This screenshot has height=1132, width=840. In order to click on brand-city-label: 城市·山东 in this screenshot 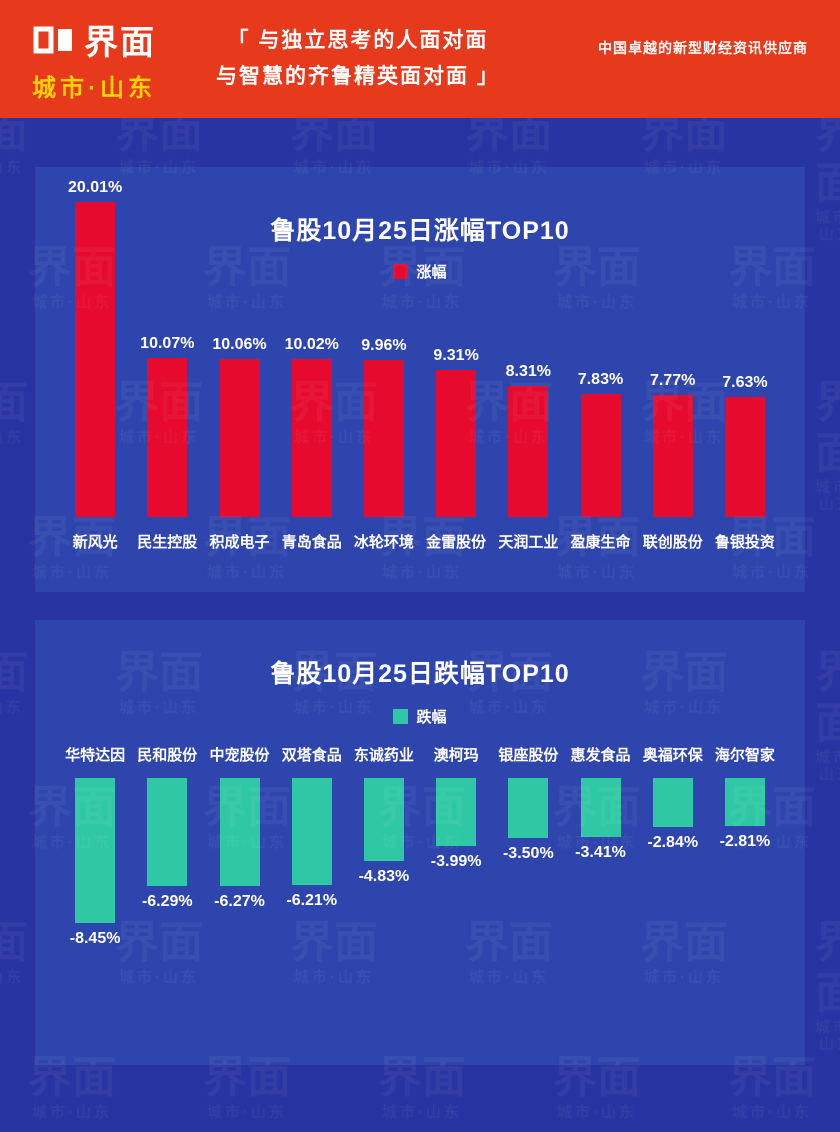, I will do `click(94, 88)`.